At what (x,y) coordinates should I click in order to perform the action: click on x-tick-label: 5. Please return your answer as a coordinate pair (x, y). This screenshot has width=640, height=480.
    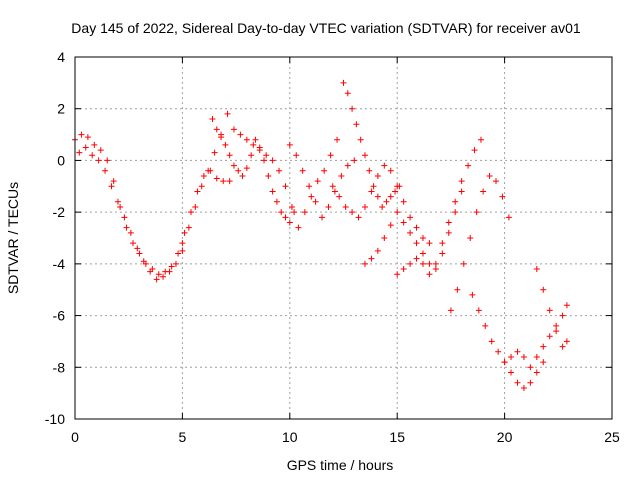
    Looking at the image, I should click on (183, 437).